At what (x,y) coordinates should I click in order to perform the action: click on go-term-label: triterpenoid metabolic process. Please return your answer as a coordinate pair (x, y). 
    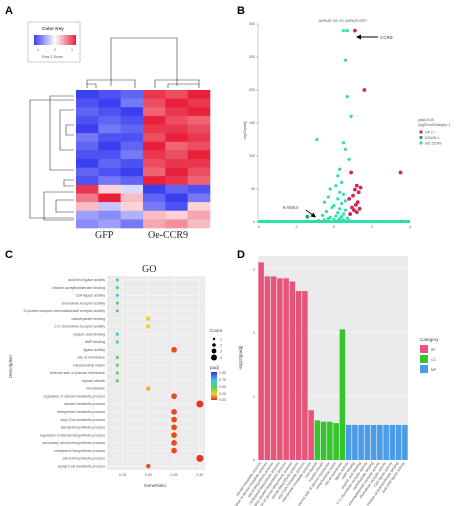
    Looking at the image, I should click on (81, 412).